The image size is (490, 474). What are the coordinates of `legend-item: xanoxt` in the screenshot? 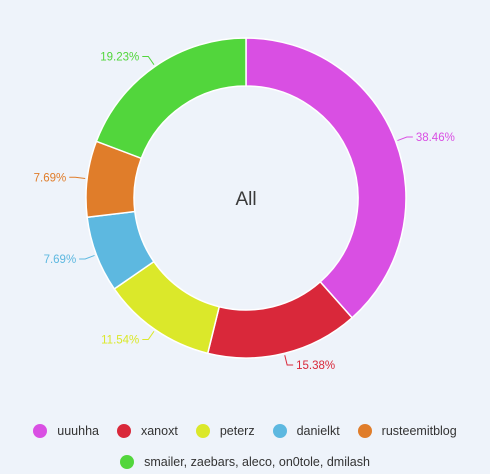 It's located at (147, 431).